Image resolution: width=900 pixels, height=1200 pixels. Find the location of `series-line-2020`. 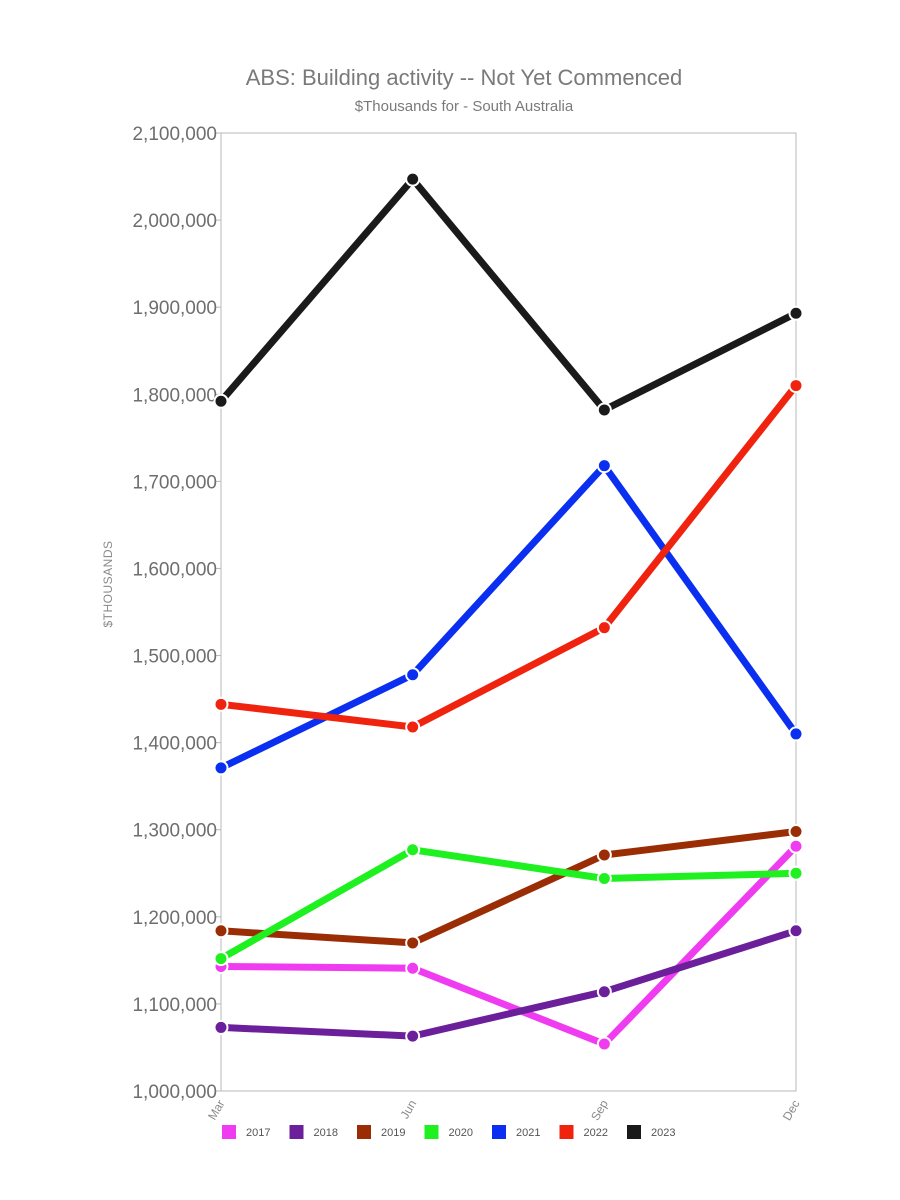

series-line-2020 is located at coordinates (508, 904).